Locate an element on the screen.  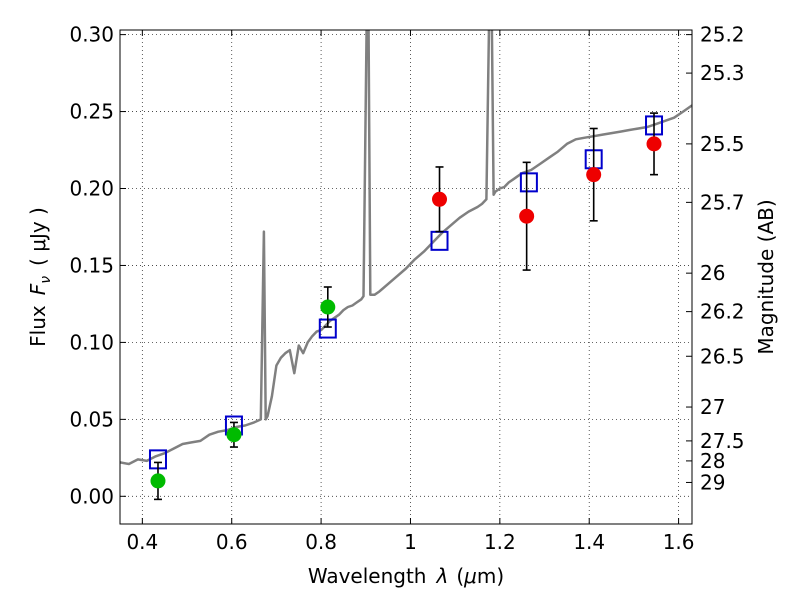
magnitude-tick-label: 25.5 is located at coordinates (722, 144).